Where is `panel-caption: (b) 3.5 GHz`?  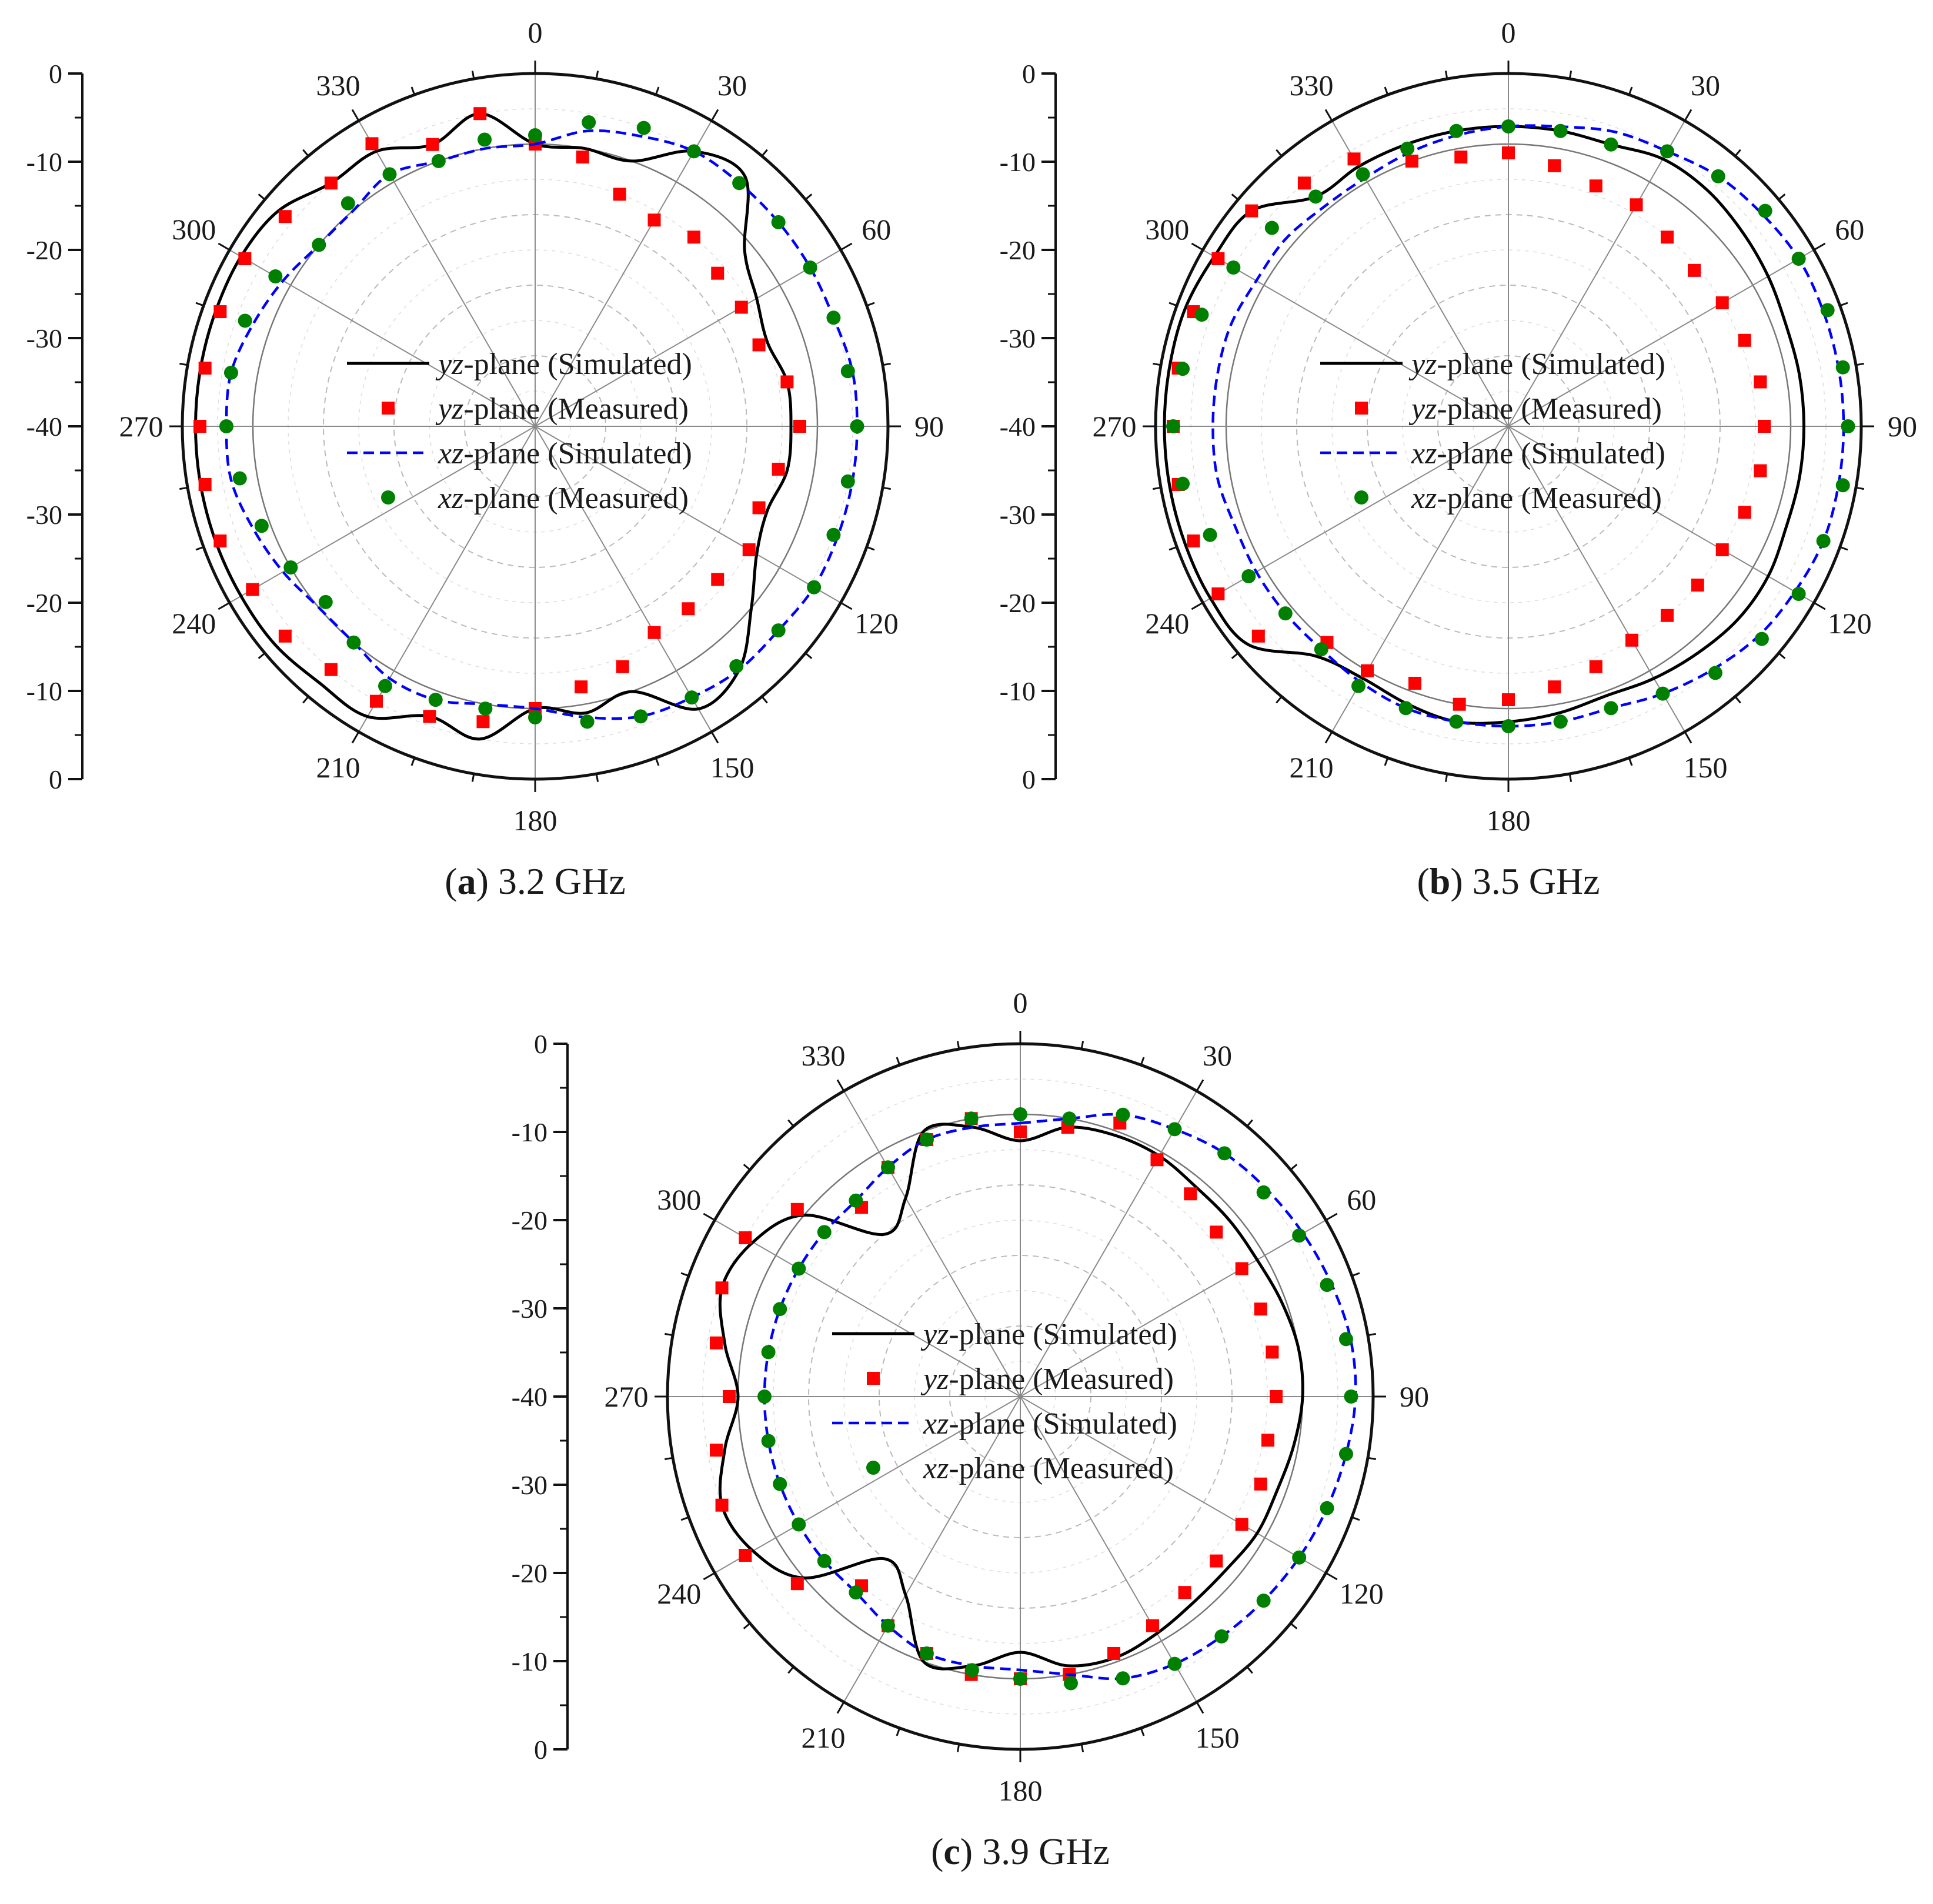 panel-caption: (b) 3.5 GHz is located at coordinates (1508, 881).